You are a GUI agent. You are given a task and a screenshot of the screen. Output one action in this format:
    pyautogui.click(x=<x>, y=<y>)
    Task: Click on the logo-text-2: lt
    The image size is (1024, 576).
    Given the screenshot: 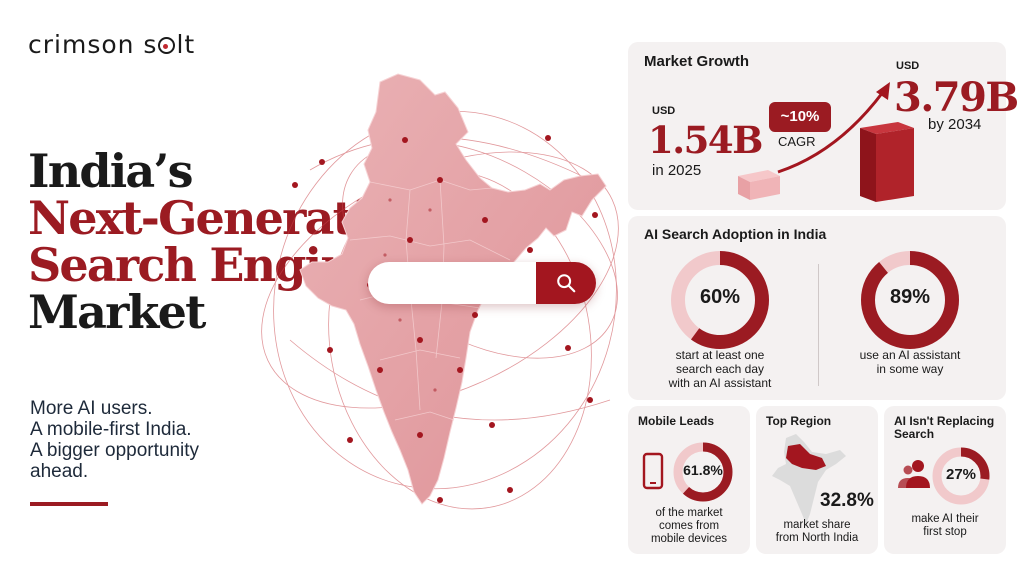 What is the action you would take?
    pyautogui.click(x=186, y=44)
    